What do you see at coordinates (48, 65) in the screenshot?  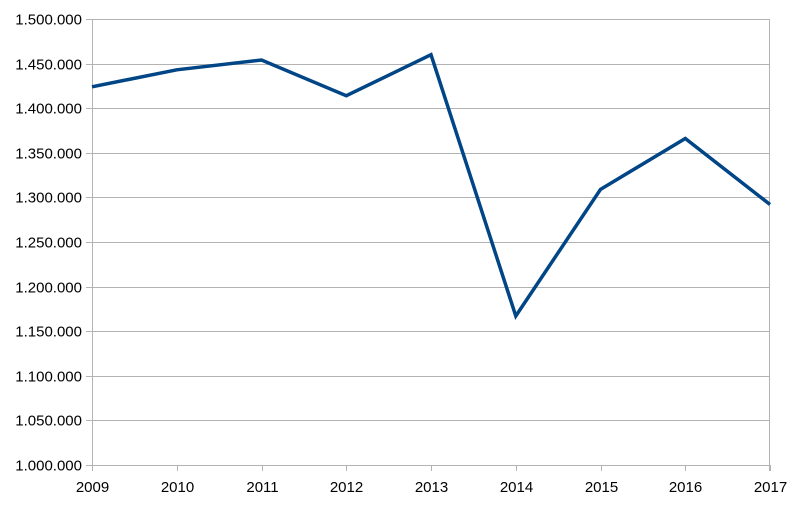 I see `y-tick-label: 1.450.000` at bounding box center [48, 65].